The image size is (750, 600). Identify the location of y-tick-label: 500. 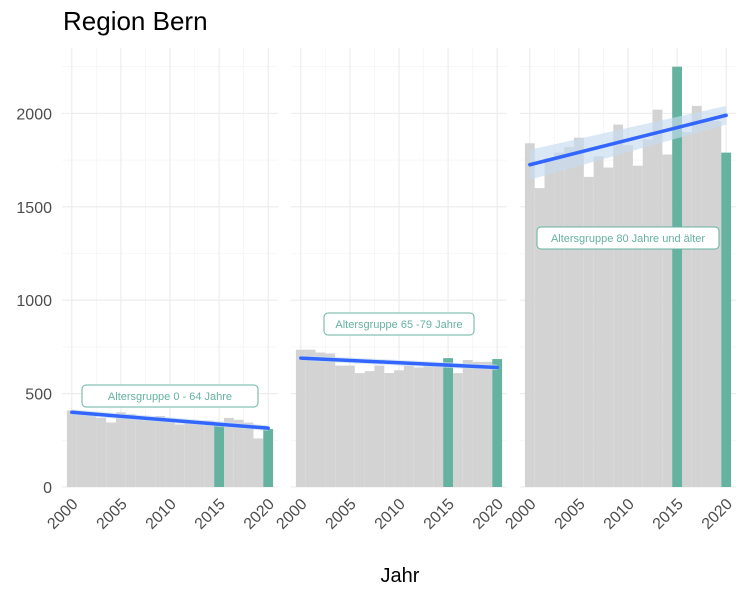
(38, 395).